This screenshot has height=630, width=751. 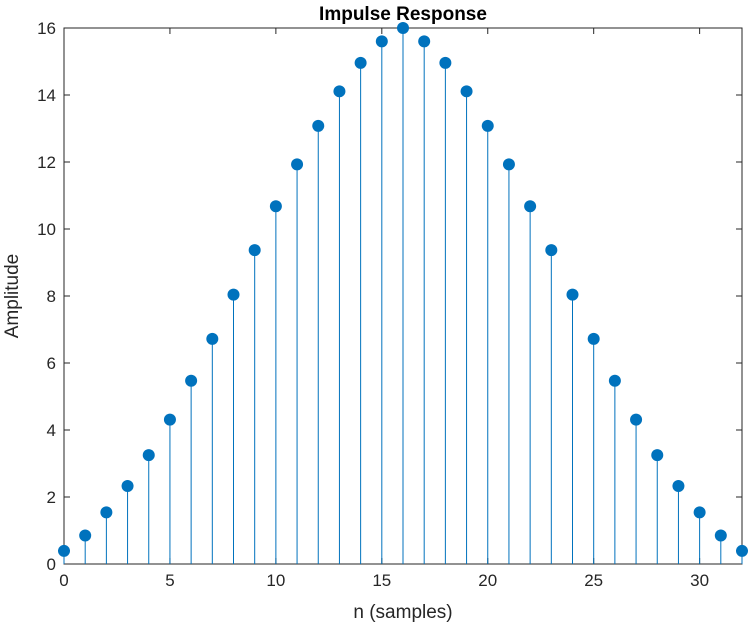 I want to click on x-tick-label: 30, so click(x=699, y=580).